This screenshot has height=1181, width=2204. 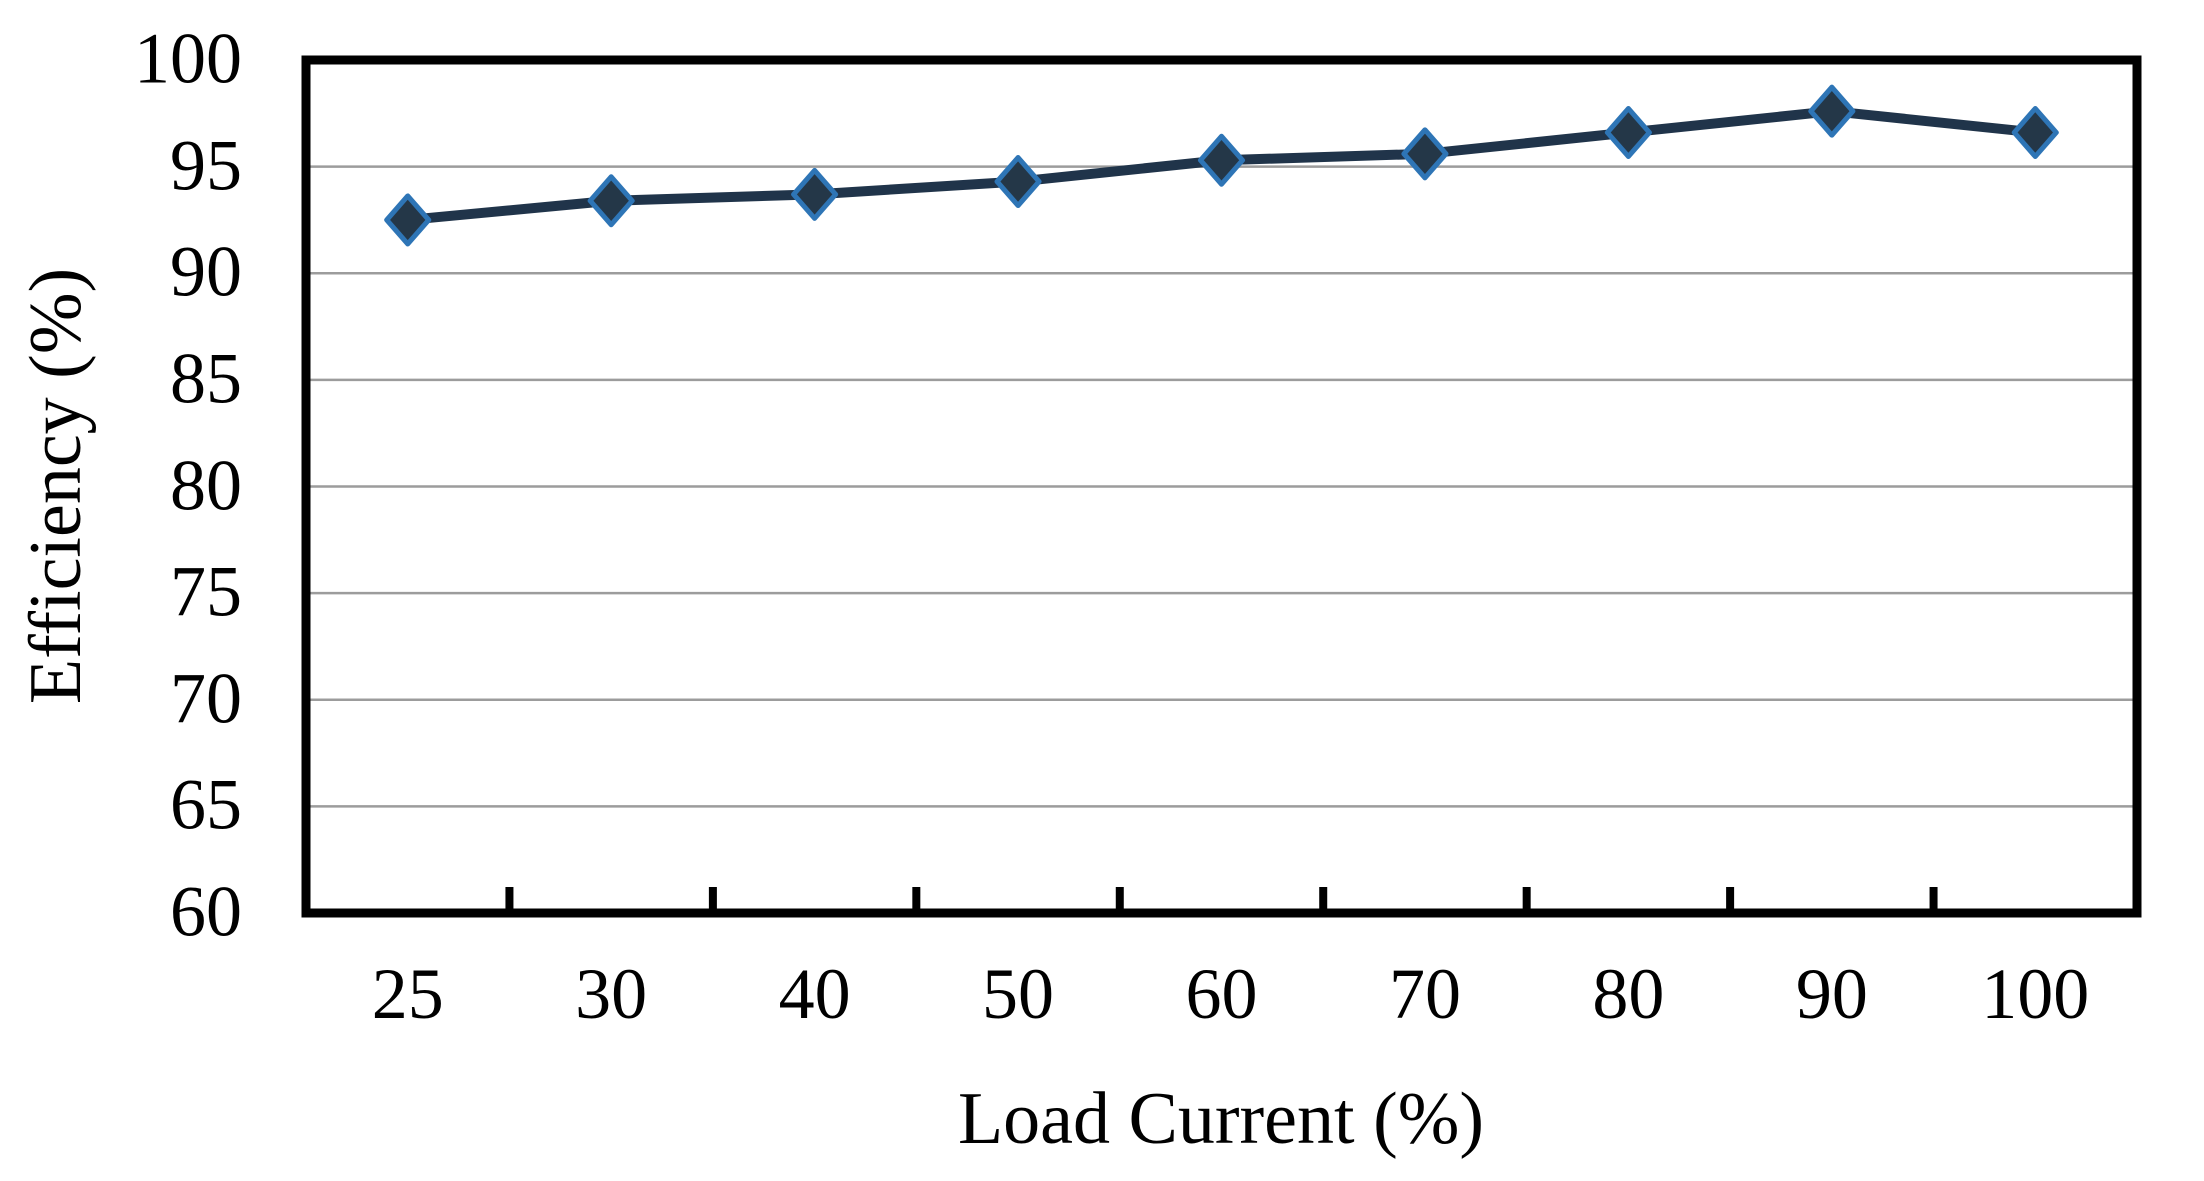 I want to click on x-tick-label: 60, so click(x=1221, y=994).